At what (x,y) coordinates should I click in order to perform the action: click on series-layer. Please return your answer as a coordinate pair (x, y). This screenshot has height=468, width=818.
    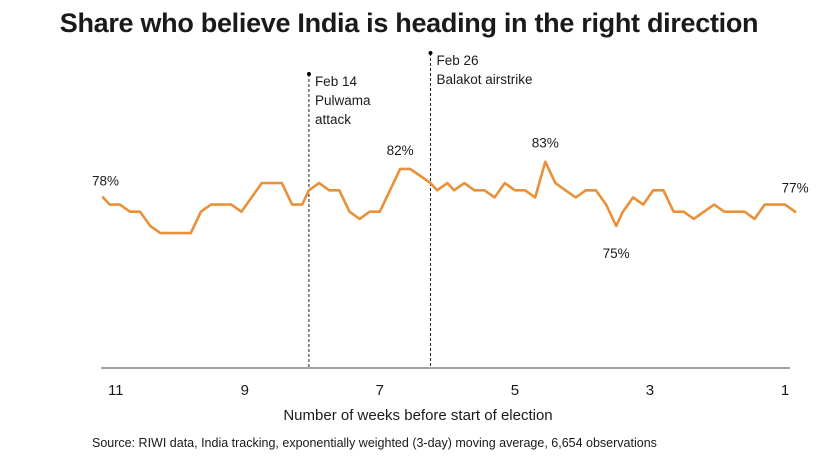
    Looking at the image, I should click on (449, 197).